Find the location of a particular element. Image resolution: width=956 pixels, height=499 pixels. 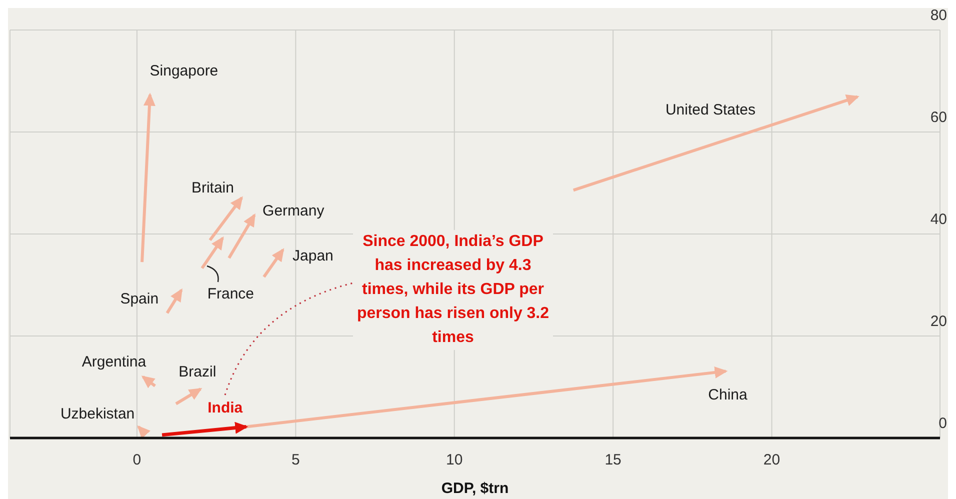

x-tick-label: 10 is located at coordinates (454, 460).